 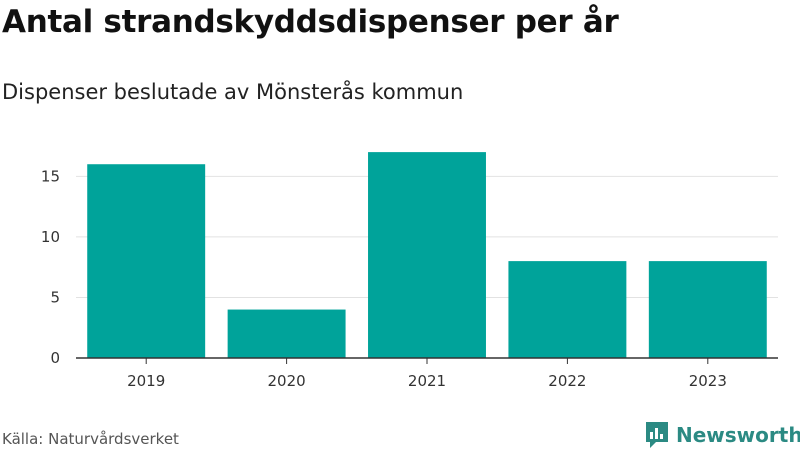 I want to click on brand-name: Newsworthy, so click(x=738, y=435).